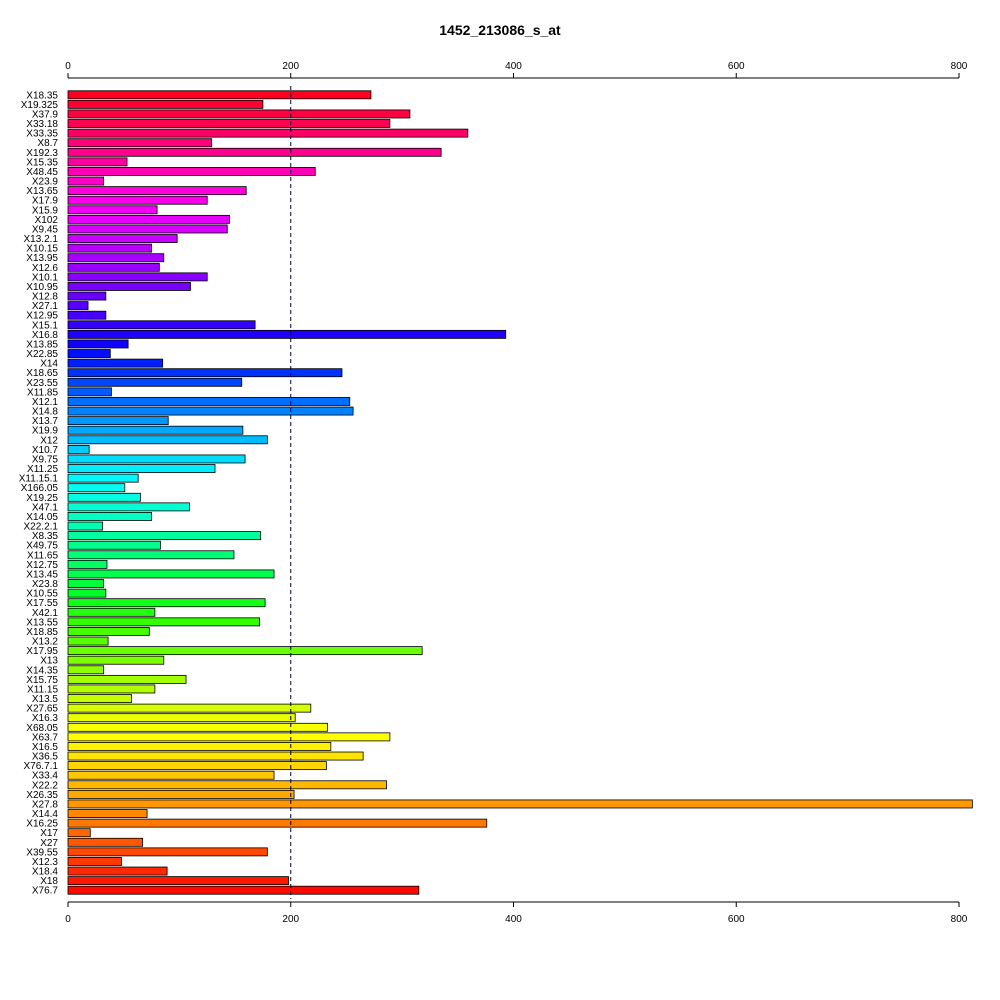  Describe the element at coordinates (45, 699) in the screenshot. I see `category-label: X13.5` at that location.